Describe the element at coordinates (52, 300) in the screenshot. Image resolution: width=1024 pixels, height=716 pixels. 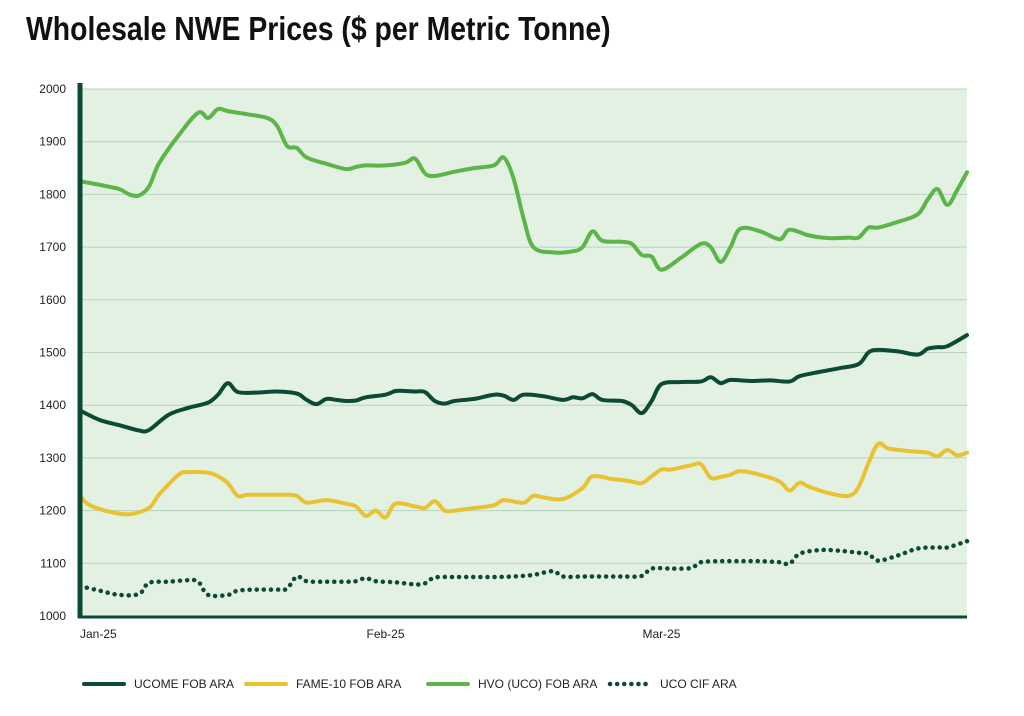
I see `y-tick-label: 1600` at that location.